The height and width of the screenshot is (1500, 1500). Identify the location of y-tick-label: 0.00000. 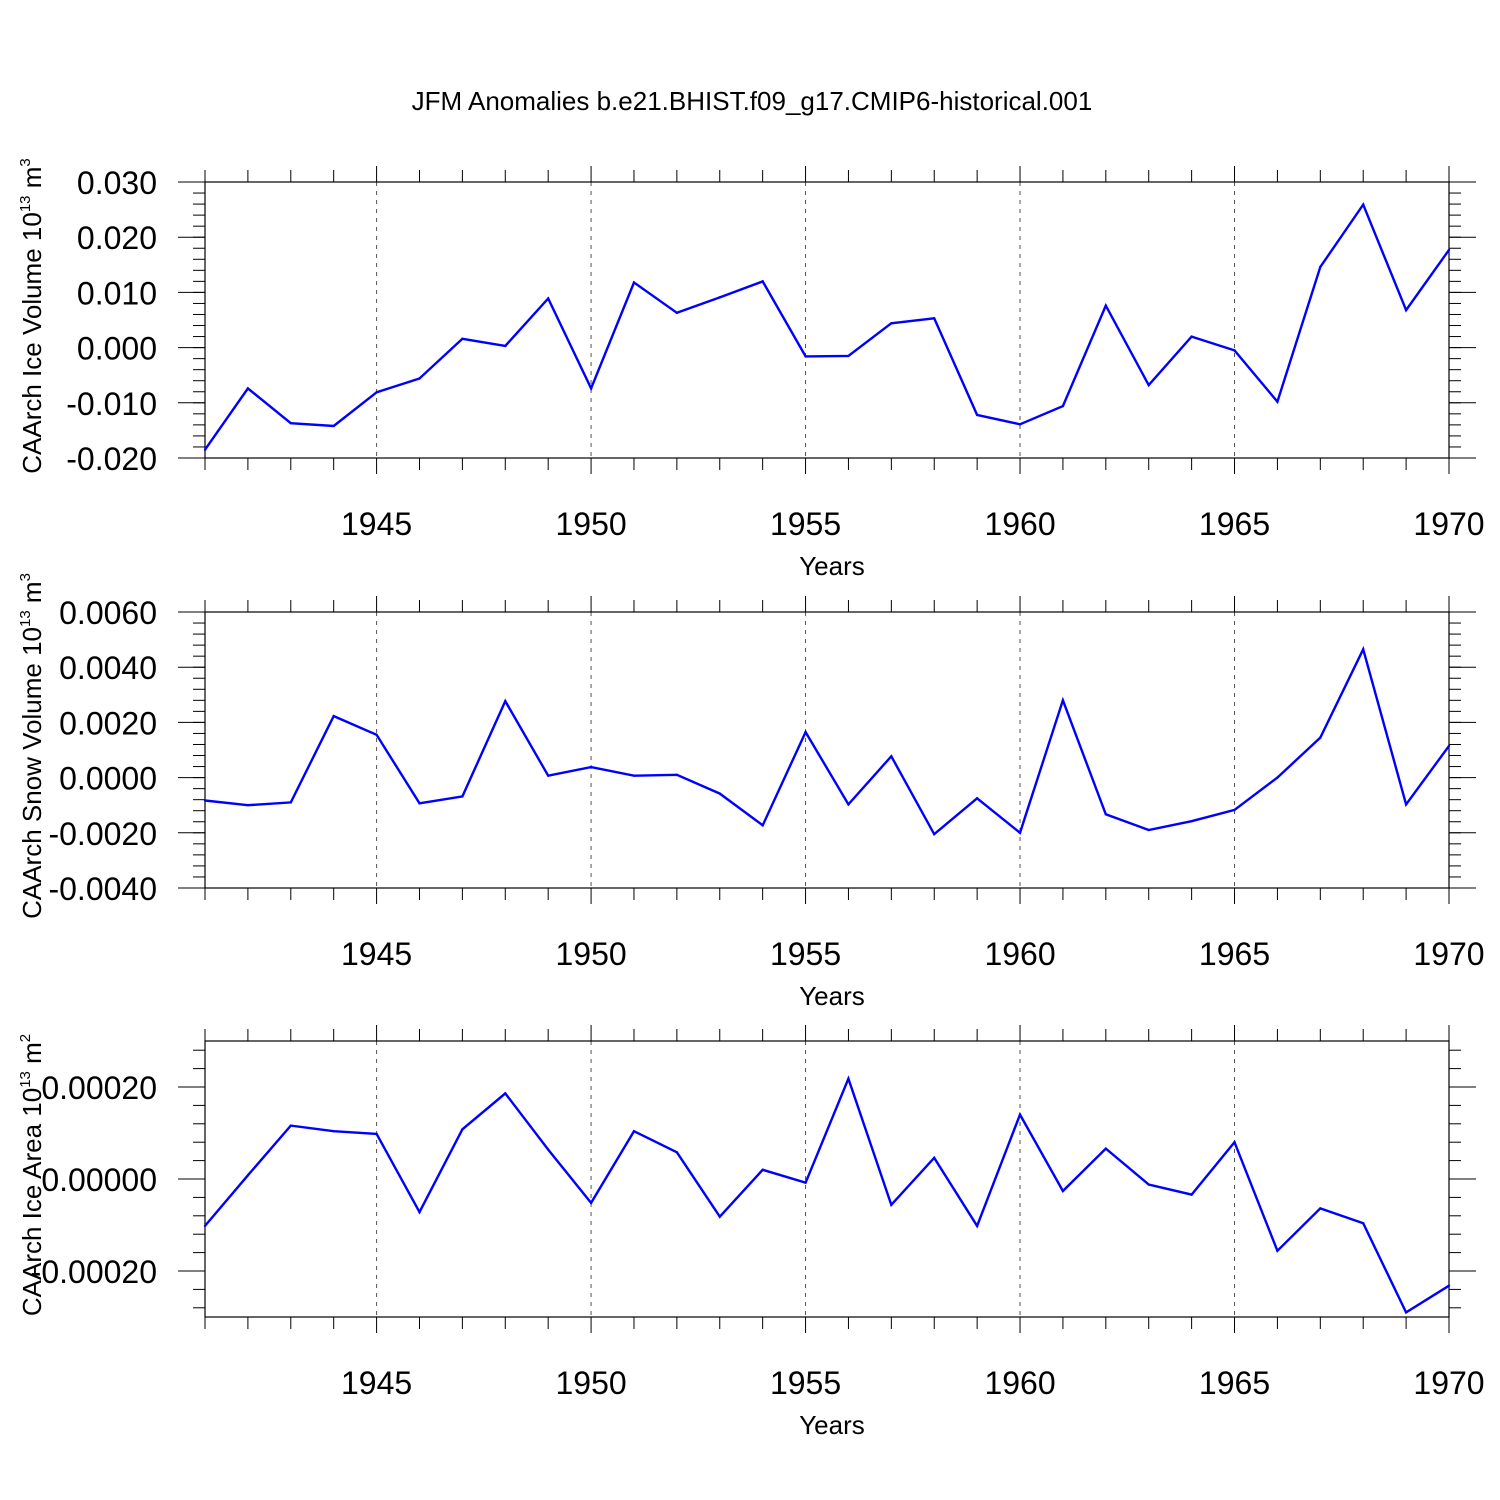
(99, 1180).